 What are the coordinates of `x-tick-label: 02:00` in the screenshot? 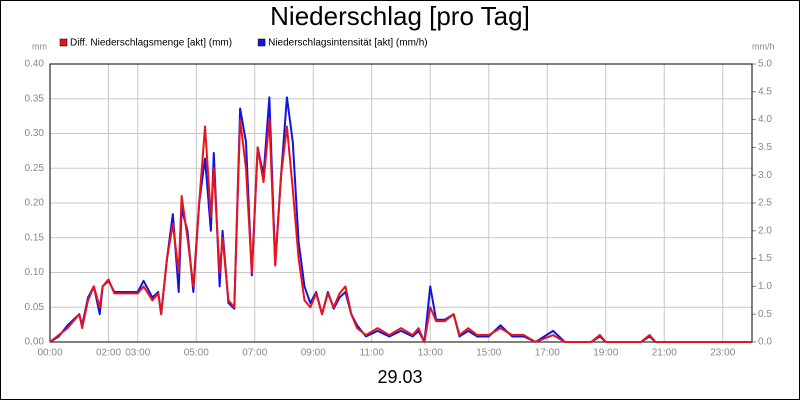 It's located at (108, 353).